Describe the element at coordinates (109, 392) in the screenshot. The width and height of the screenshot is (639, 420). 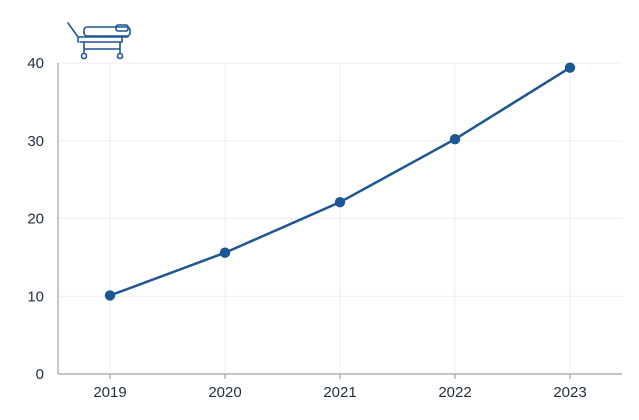
I see `x-tick-label: 2019` at that location.